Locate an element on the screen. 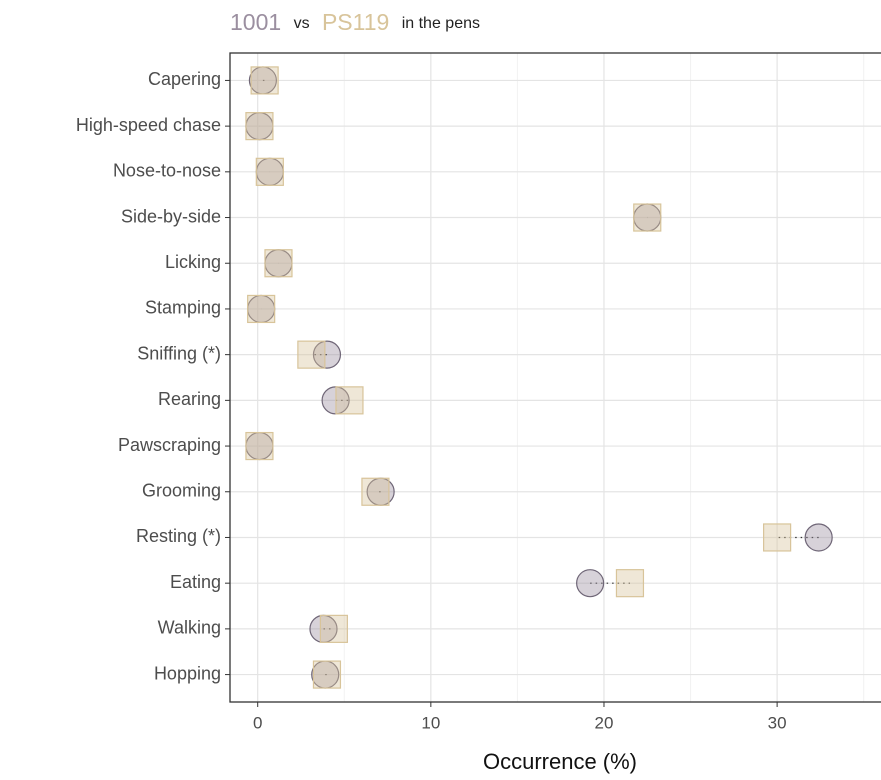 The height and width of the screenshot is (780, 881). title-series-b: PS119 is located at coordinates (355, 22).